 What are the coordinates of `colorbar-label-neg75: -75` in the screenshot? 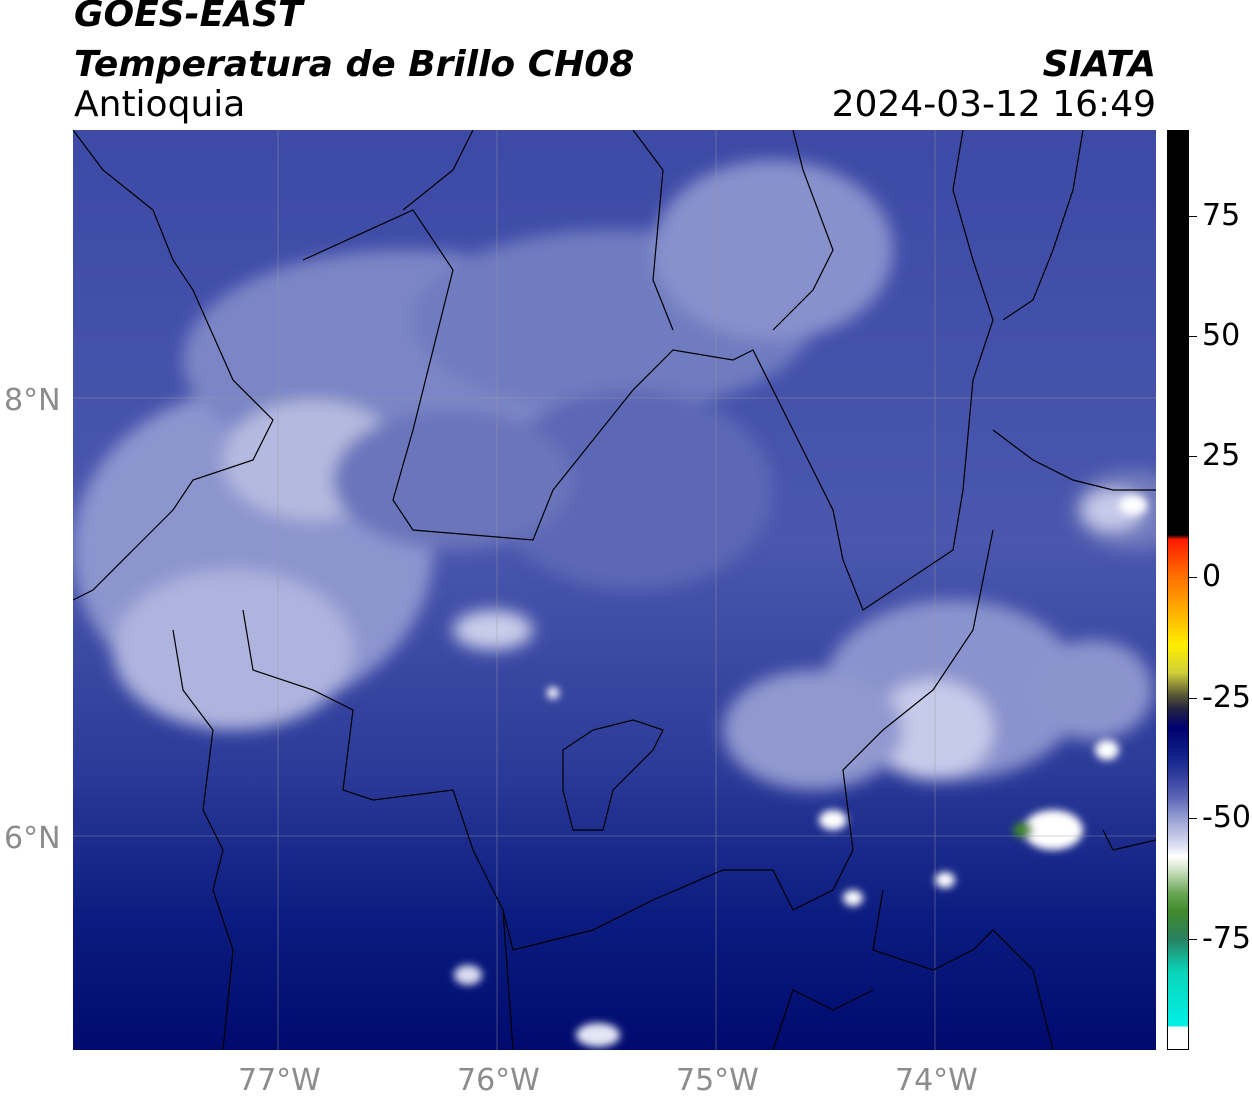 It's located at (1226, 938).